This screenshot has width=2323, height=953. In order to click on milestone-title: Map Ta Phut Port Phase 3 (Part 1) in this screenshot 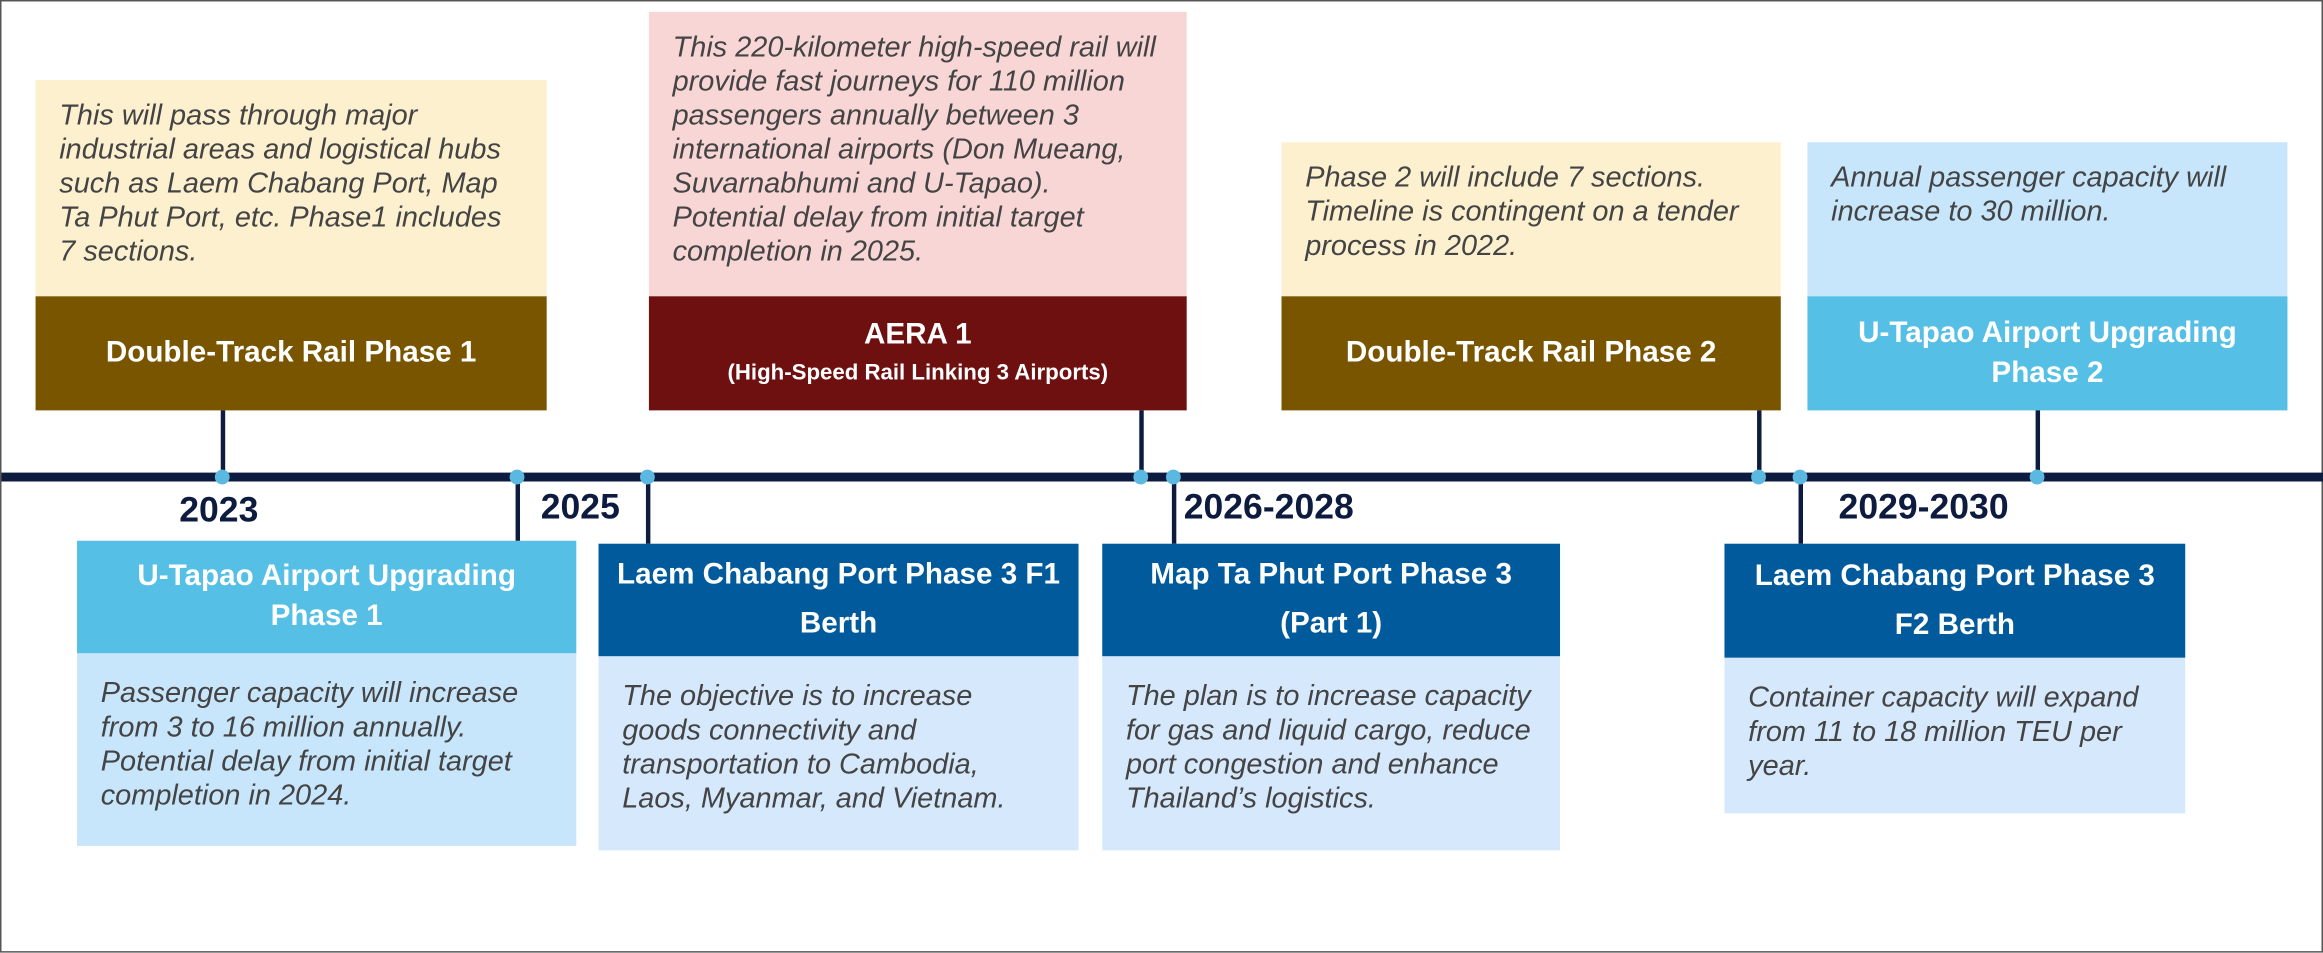, I will do `click(1331, 600)`.